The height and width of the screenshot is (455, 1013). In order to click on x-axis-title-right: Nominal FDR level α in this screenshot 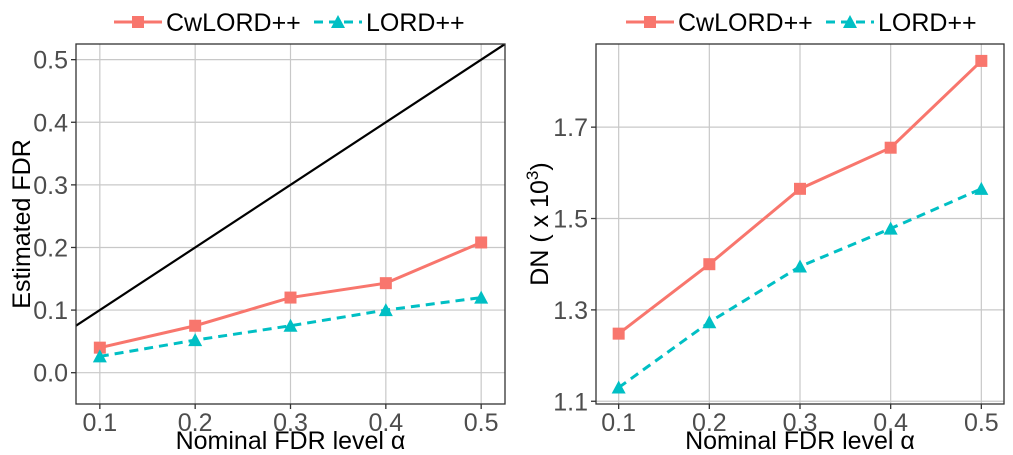, I will do `click(800, 441)`.